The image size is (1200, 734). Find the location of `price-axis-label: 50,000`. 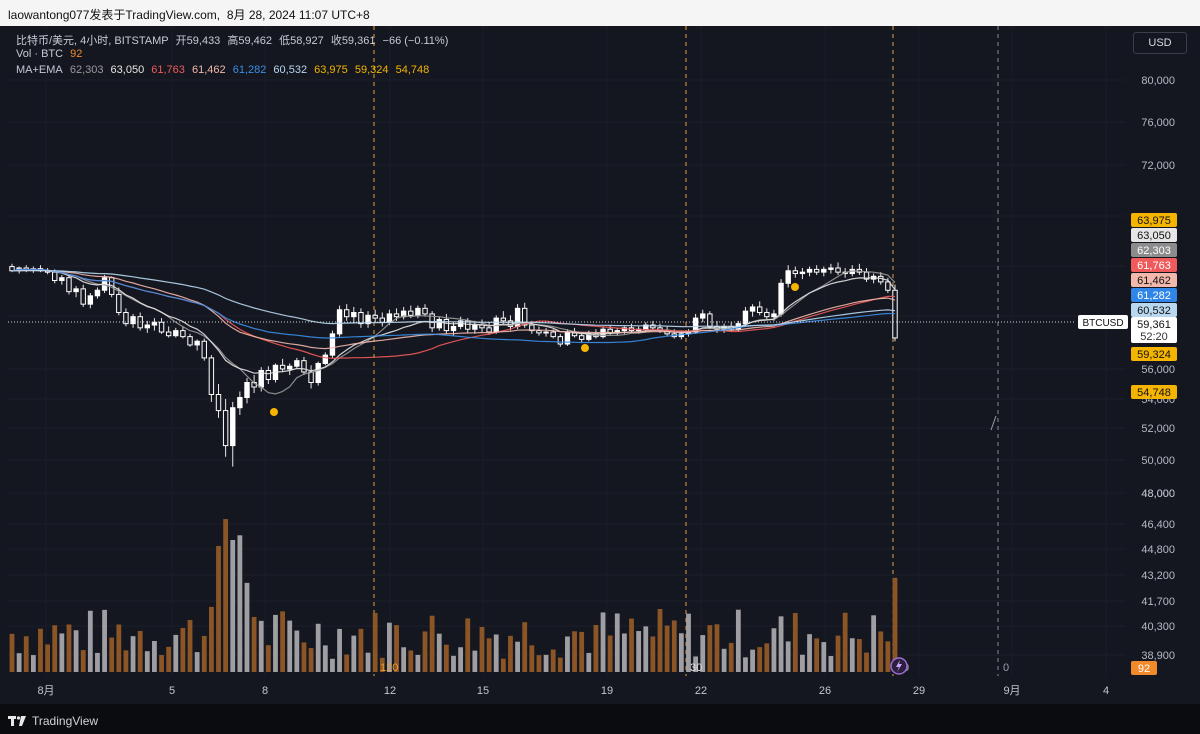

price-axis-label: 50,000 is located at coordinates (1158, 461).